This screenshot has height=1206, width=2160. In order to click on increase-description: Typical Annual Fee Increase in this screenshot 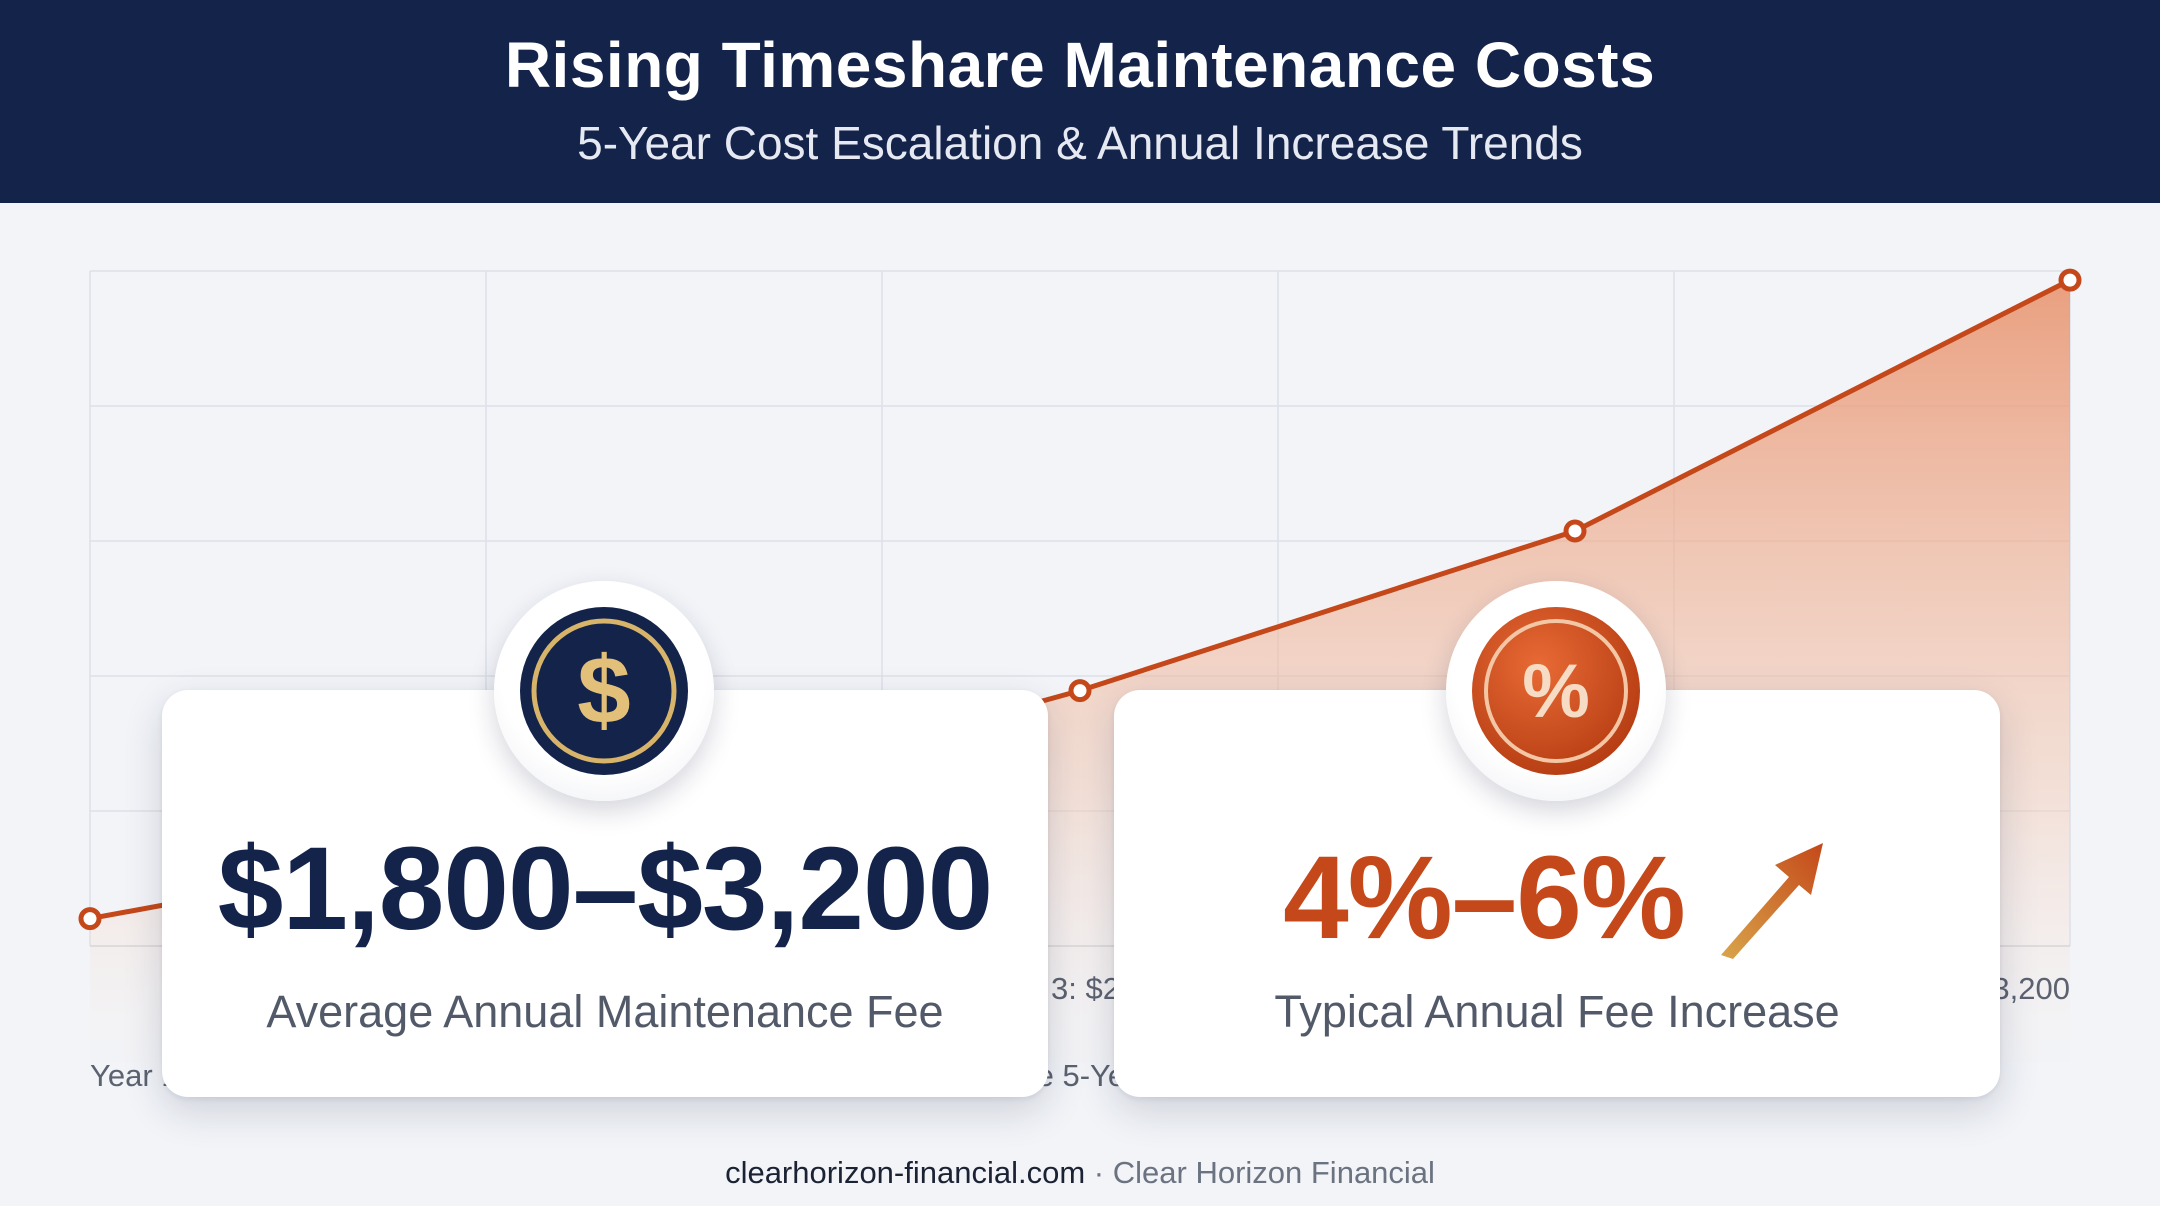, I will do `click(1557, 1011)`.